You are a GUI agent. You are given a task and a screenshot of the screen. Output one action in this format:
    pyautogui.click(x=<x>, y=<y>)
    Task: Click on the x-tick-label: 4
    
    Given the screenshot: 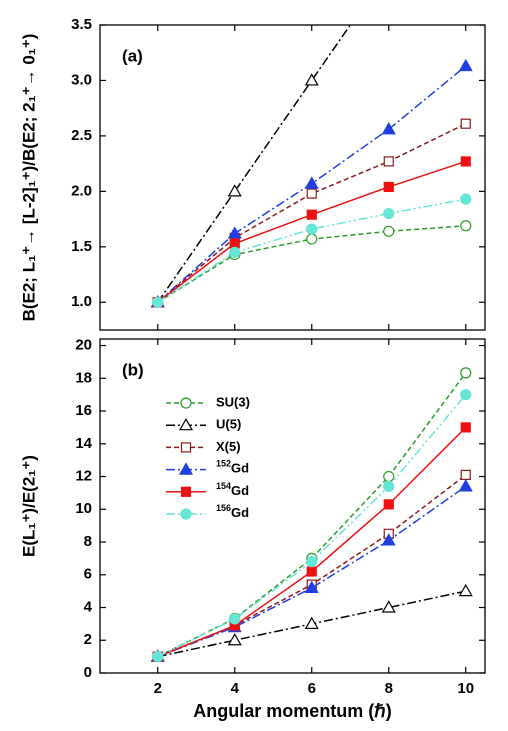 What is the action you would take?
    pyautogui.click(x=235, y=688)
    